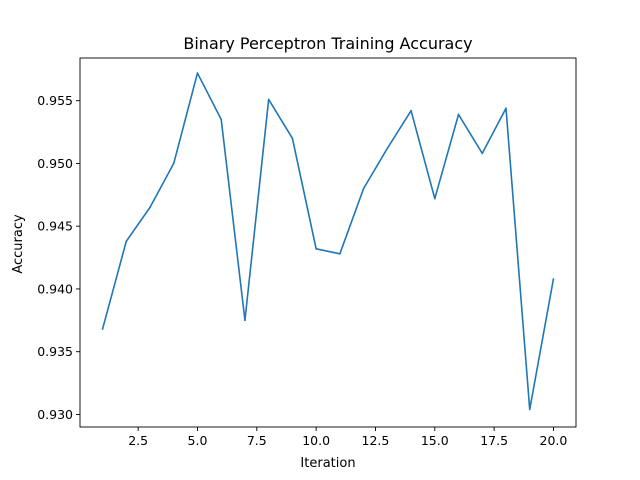 Image resolution: width=640 pixels, height=480 pixels. I want to click on y-tick-label: 0.940, so click(55, 288).